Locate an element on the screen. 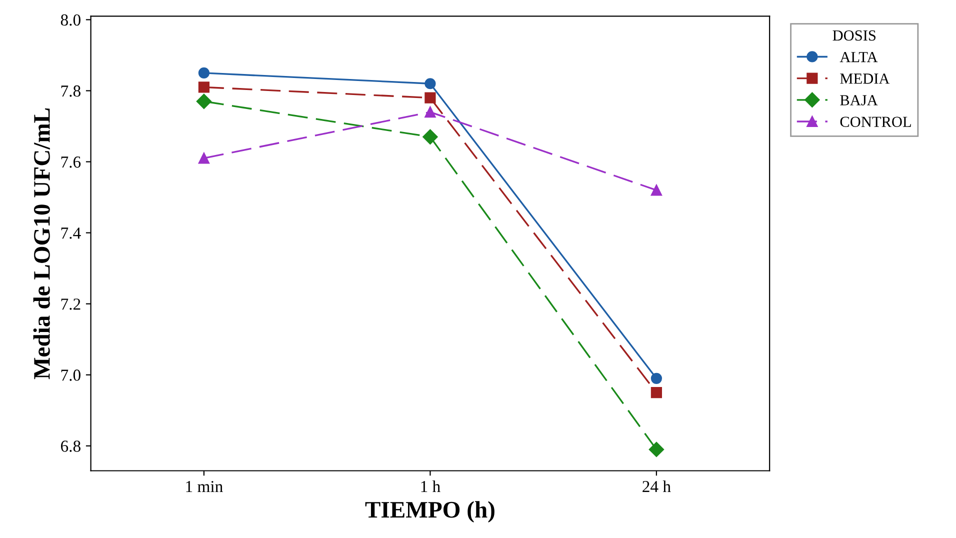  x-axis-title: TIEMPO (h) is located at coordinates (429, 512).